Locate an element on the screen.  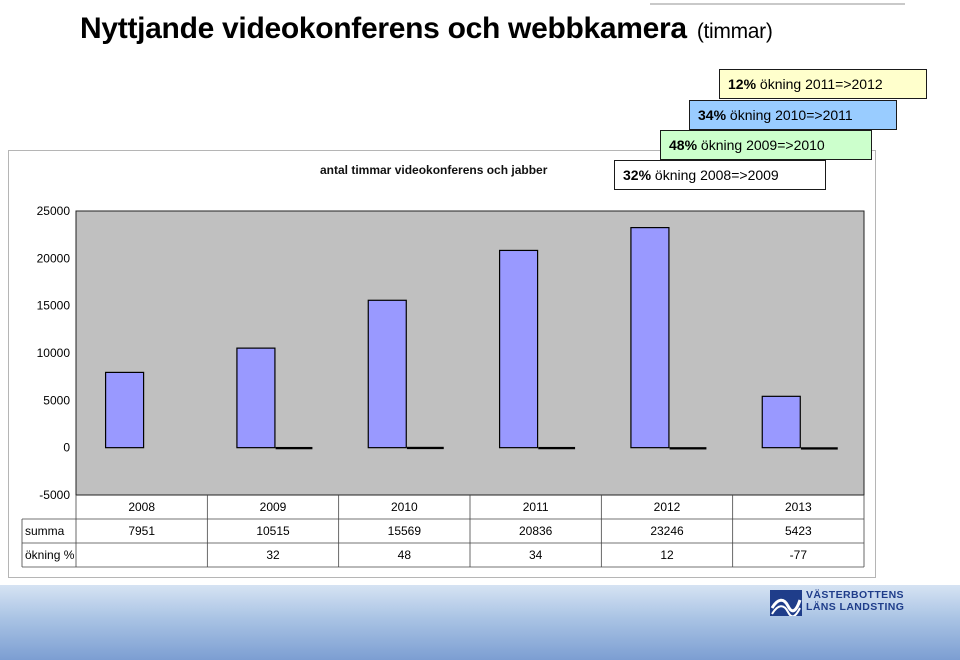
table-cell: 23246 is located at coordinates (667, 531).